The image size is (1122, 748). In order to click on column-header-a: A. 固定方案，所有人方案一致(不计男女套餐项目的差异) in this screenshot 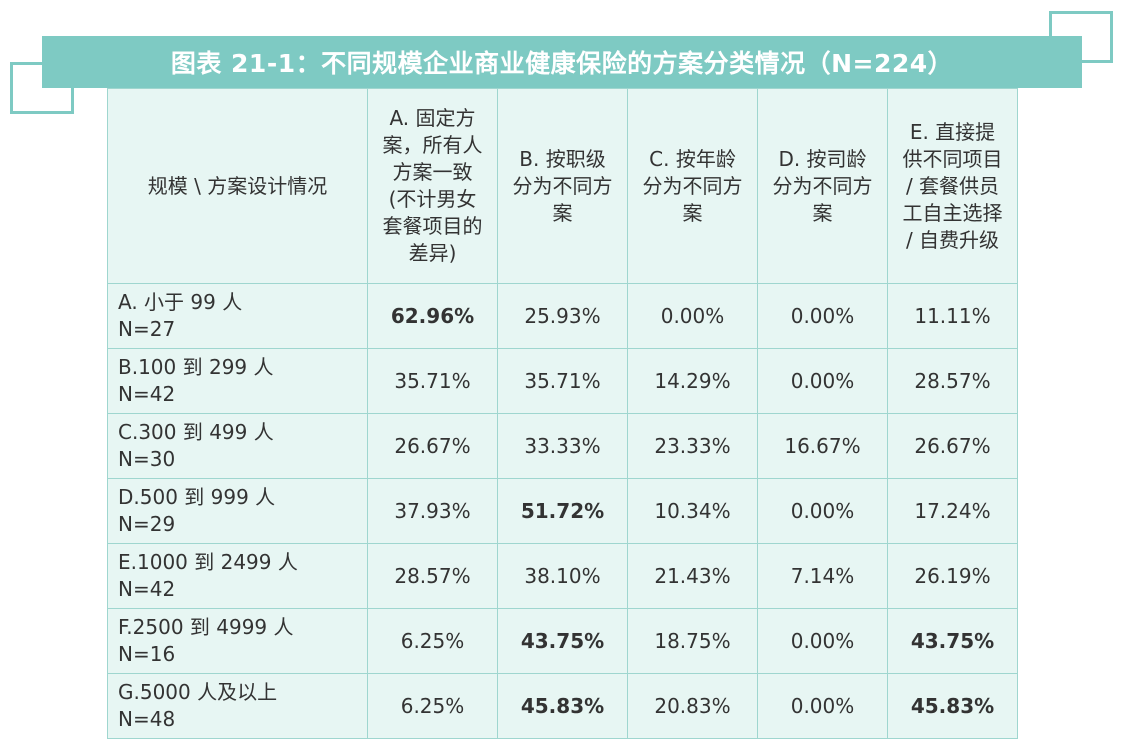, I will do `click(432, 186)`.